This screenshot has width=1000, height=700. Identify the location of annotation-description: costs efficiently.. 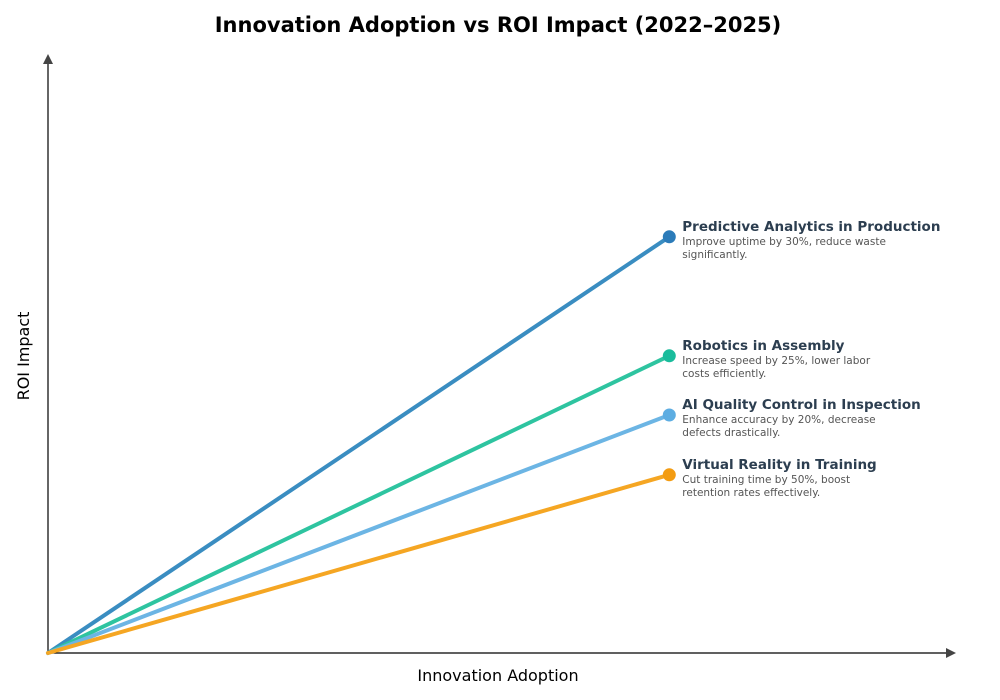
(724, 374).